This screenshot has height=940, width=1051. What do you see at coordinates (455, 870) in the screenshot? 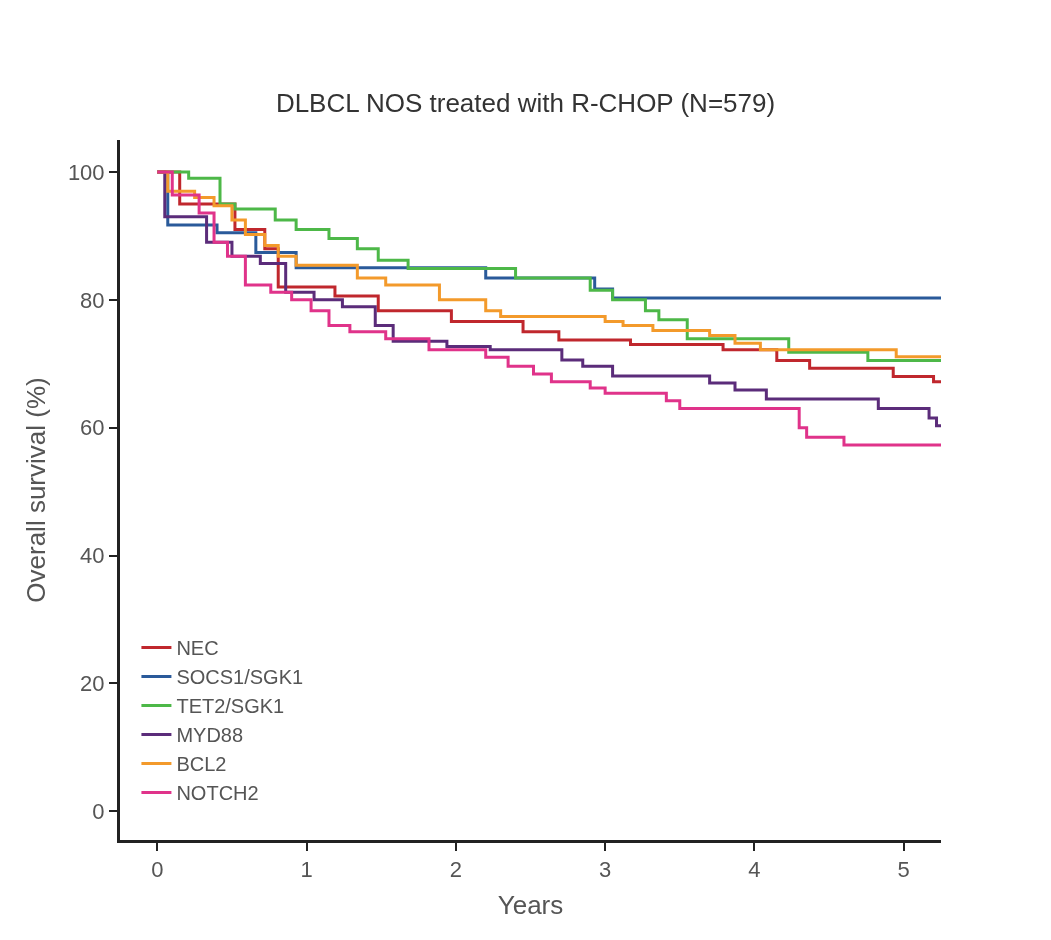
I see `x-tick-label: 2` at bounding box center [455, 870].